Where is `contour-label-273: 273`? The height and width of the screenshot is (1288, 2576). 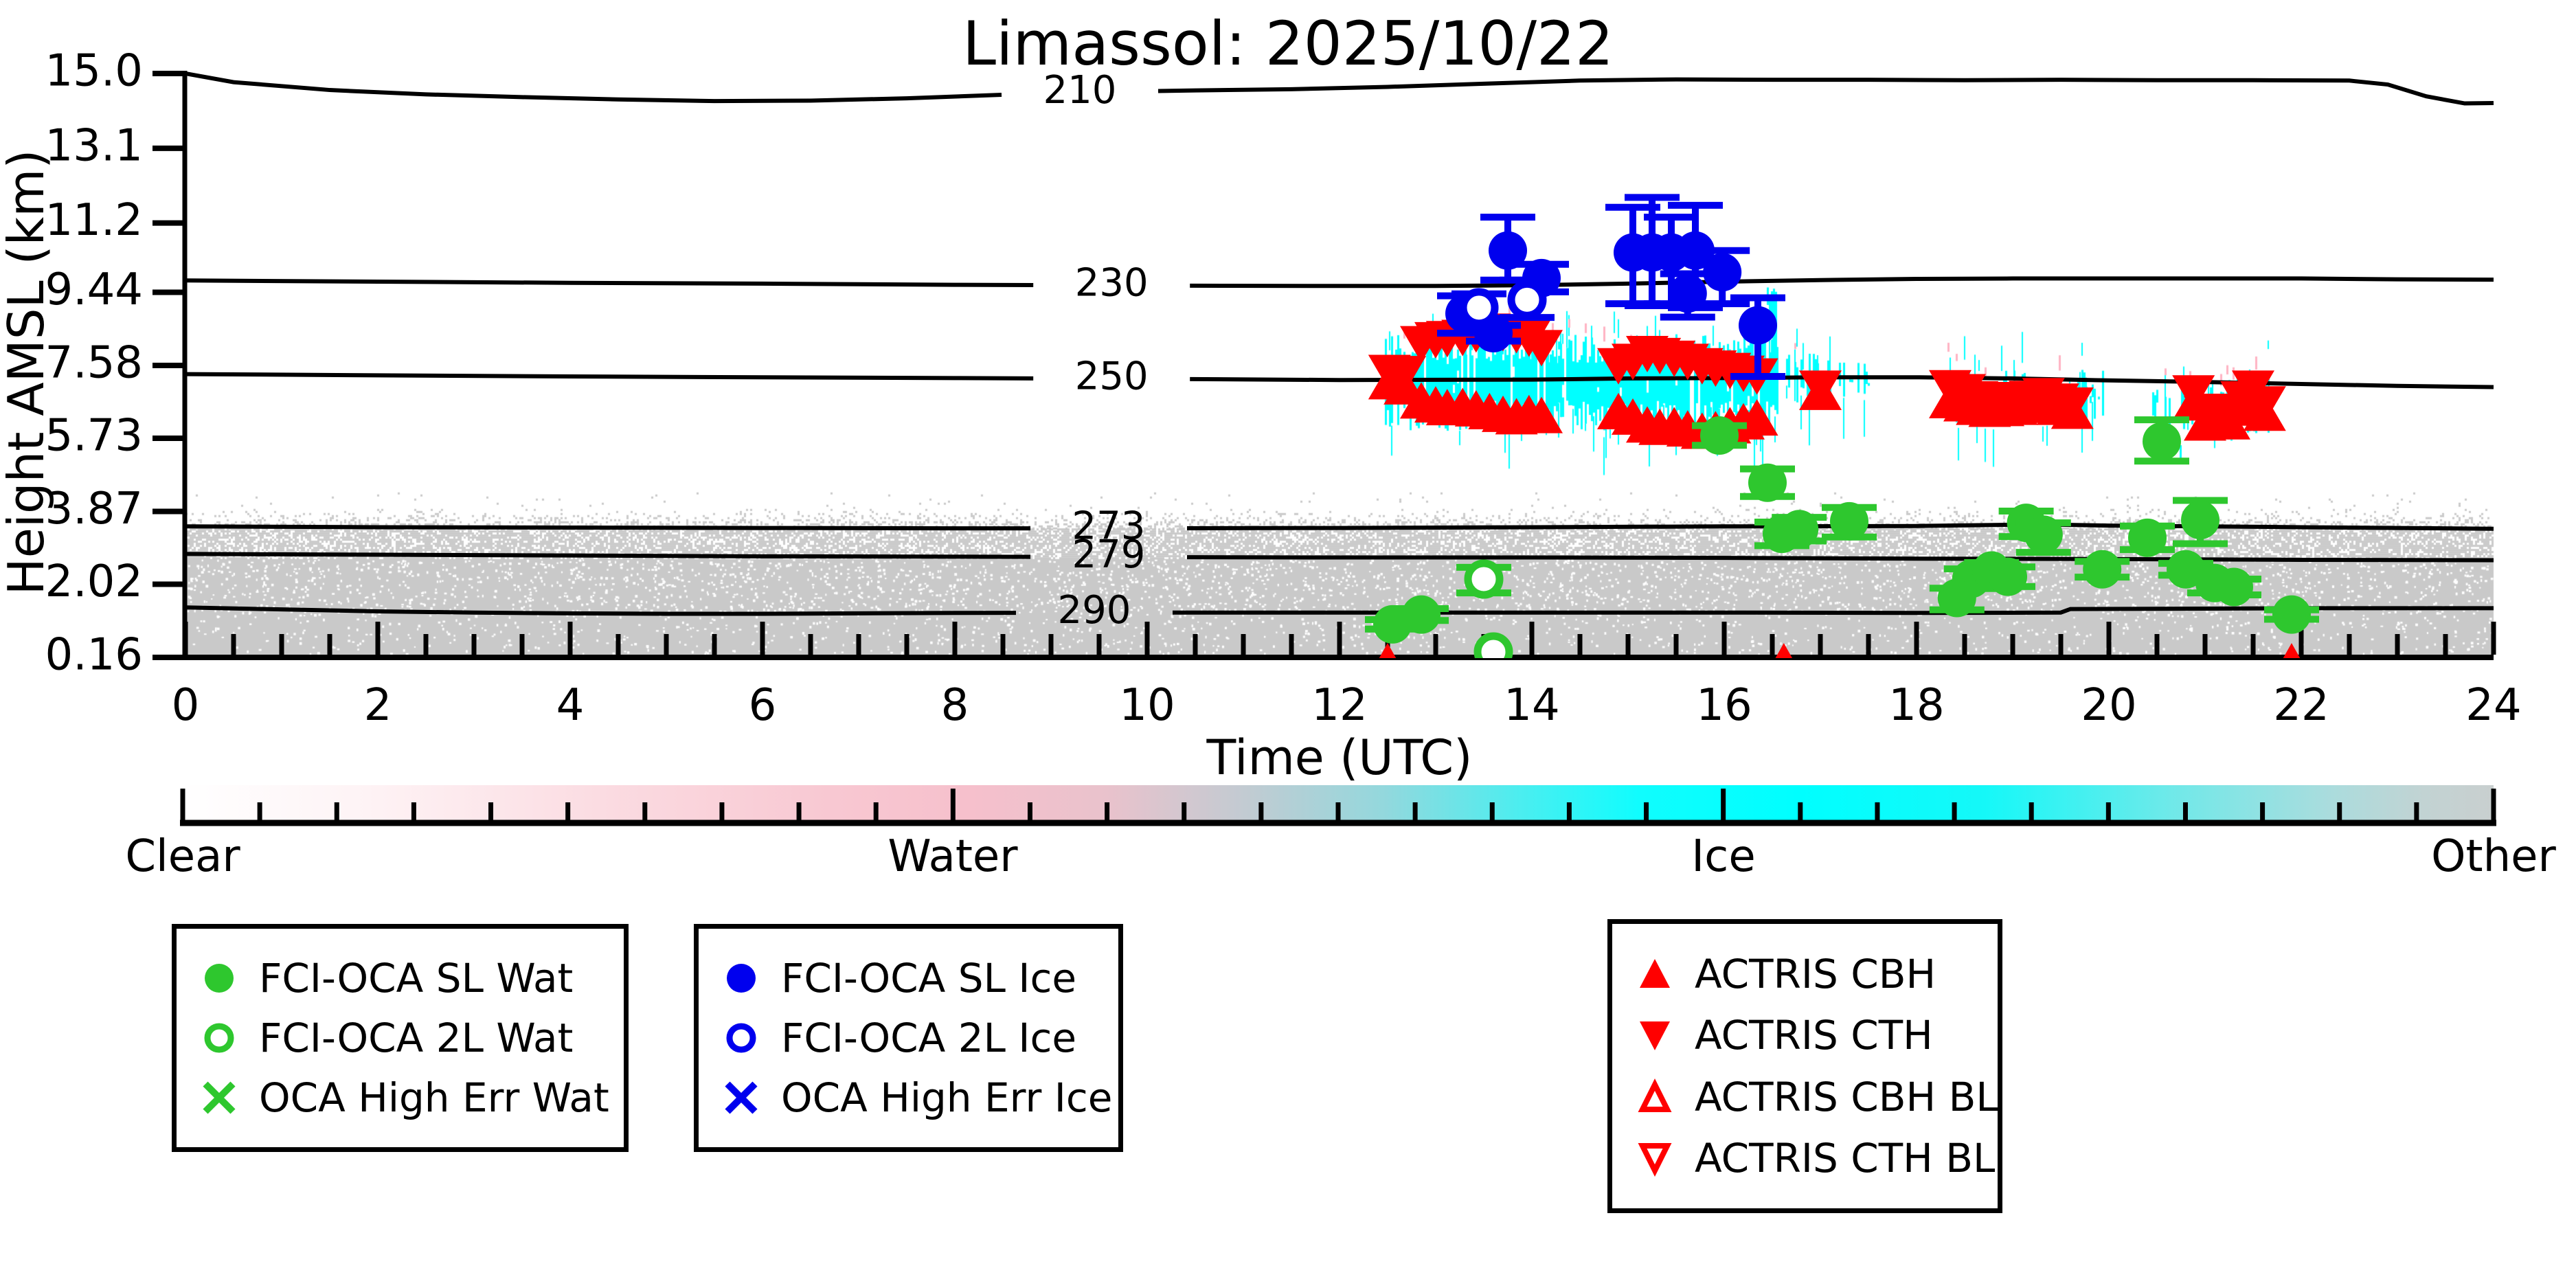
contour-label-273: 273 is located at coordinates (1109, 526).